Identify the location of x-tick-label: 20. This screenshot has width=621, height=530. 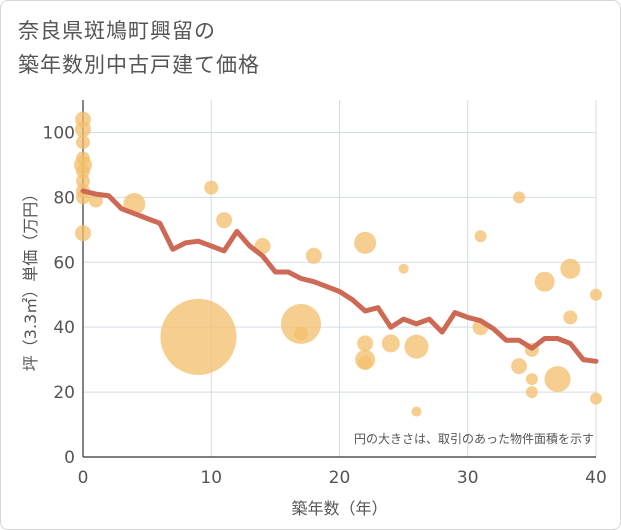
(340, 478).